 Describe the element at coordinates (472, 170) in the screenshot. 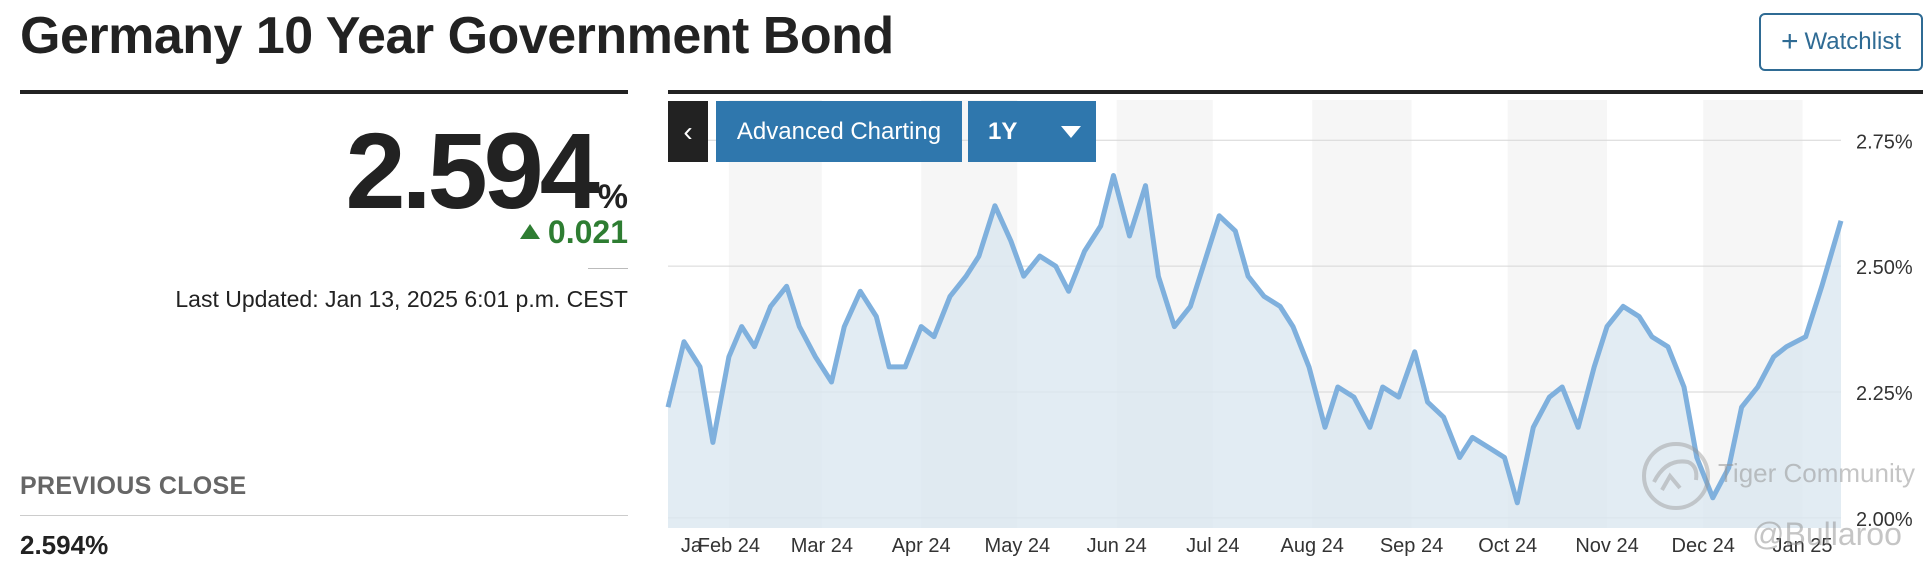

I see `price-value: 2.594` at that location.